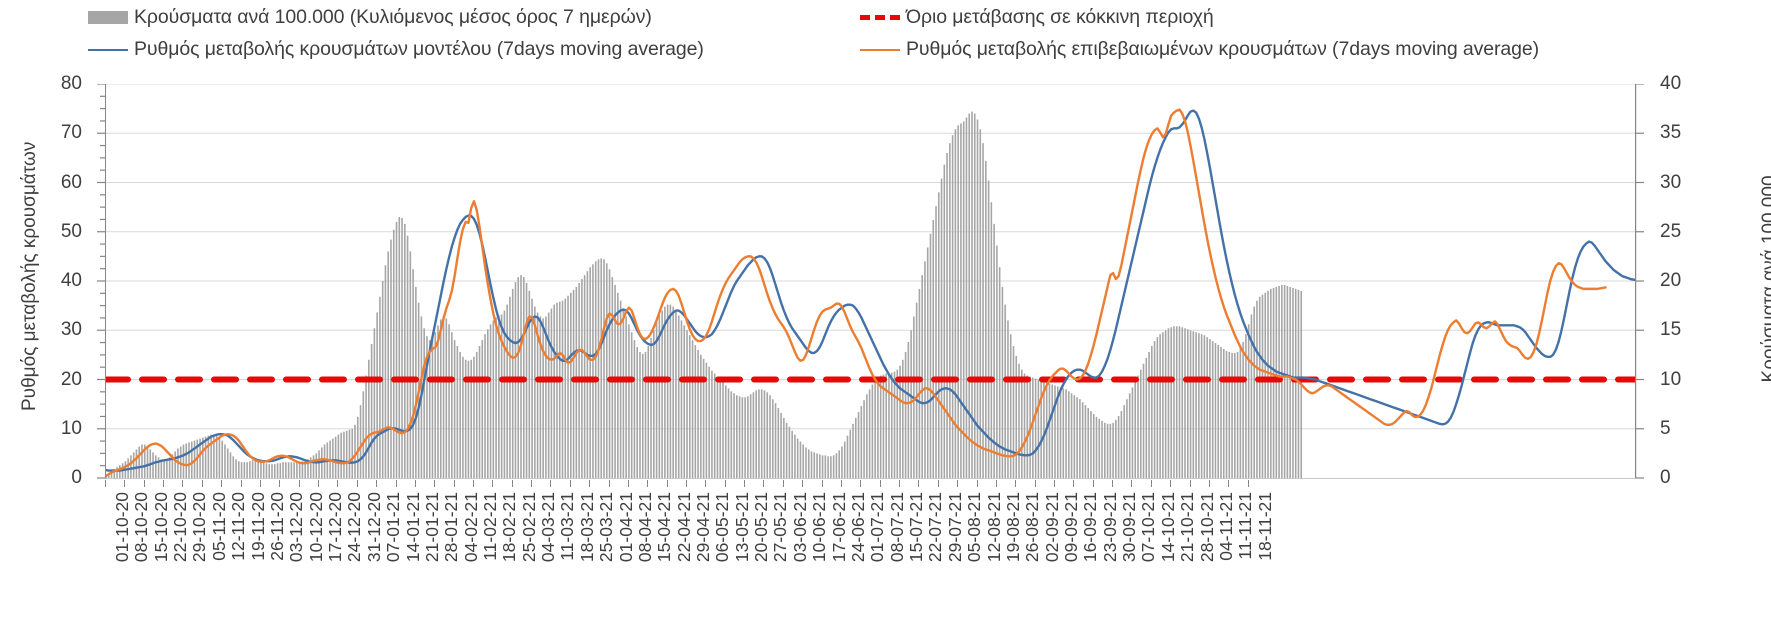 The height and width of the screenshot is (641, 1771). Describe the element at coordinates (780, 527) in the screenshot. I see `x-tick-label: 27-05-21` at that location.